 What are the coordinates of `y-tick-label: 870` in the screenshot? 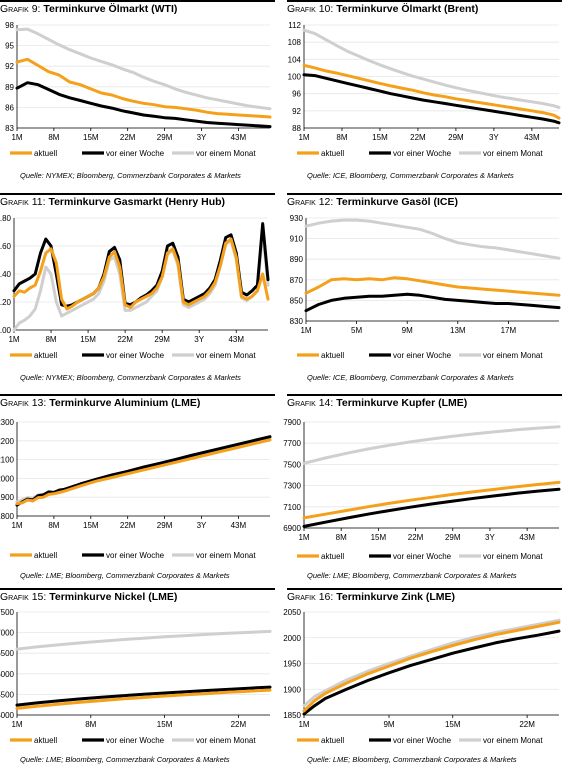 It's located at (297, 280).